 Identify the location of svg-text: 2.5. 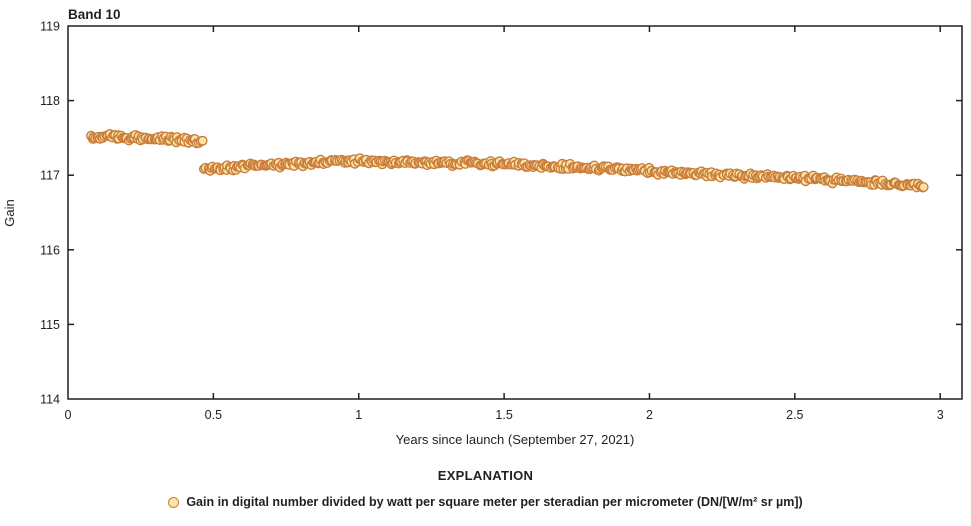
(794, 415).